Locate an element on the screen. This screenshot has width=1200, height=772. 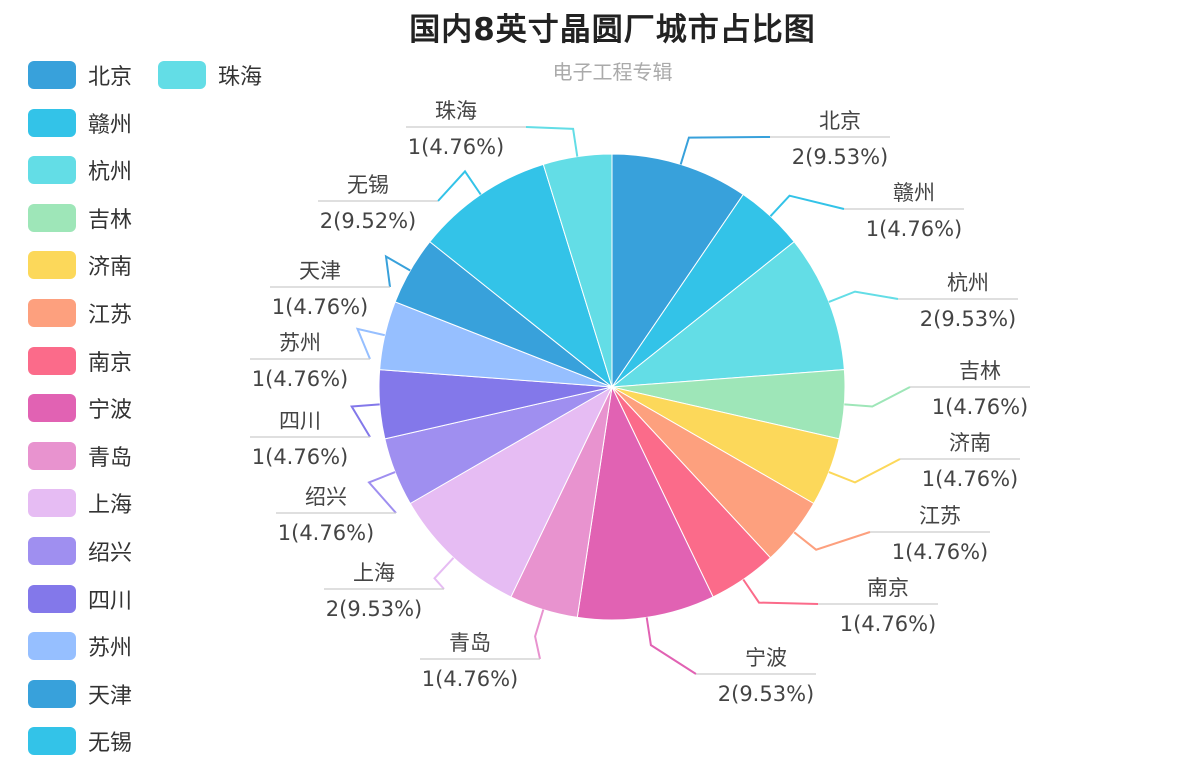
slice-label-name: 上海 is located at coordinates (374, 573).